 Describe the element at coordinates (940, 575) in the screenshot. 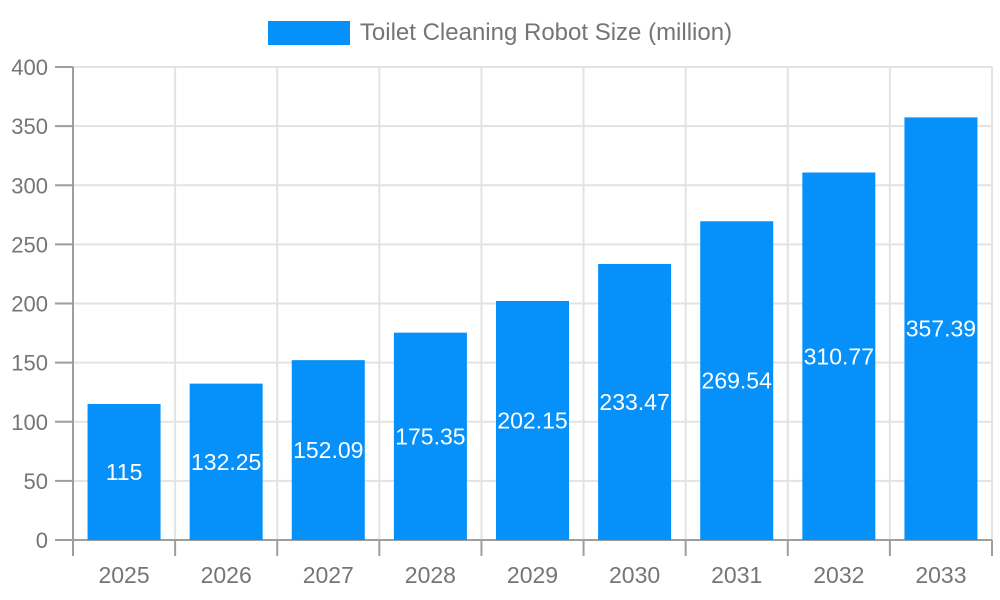

I see `x-tick-label: 2033` at that location.